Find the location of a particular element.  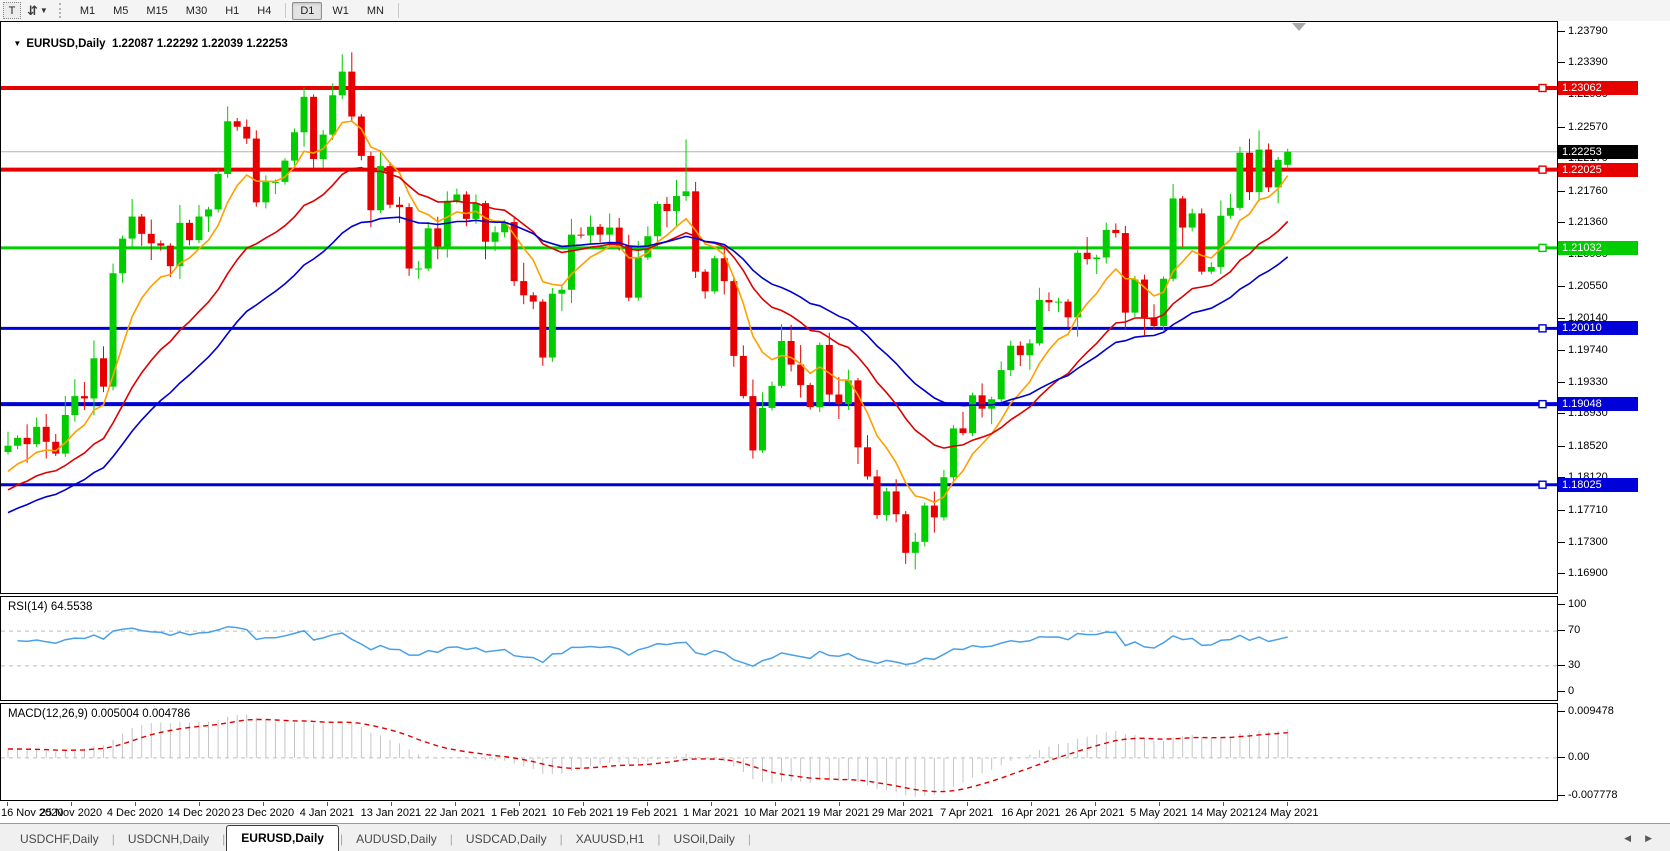

timeframe-button-d1: D1 is located at coordinates (307, 10).